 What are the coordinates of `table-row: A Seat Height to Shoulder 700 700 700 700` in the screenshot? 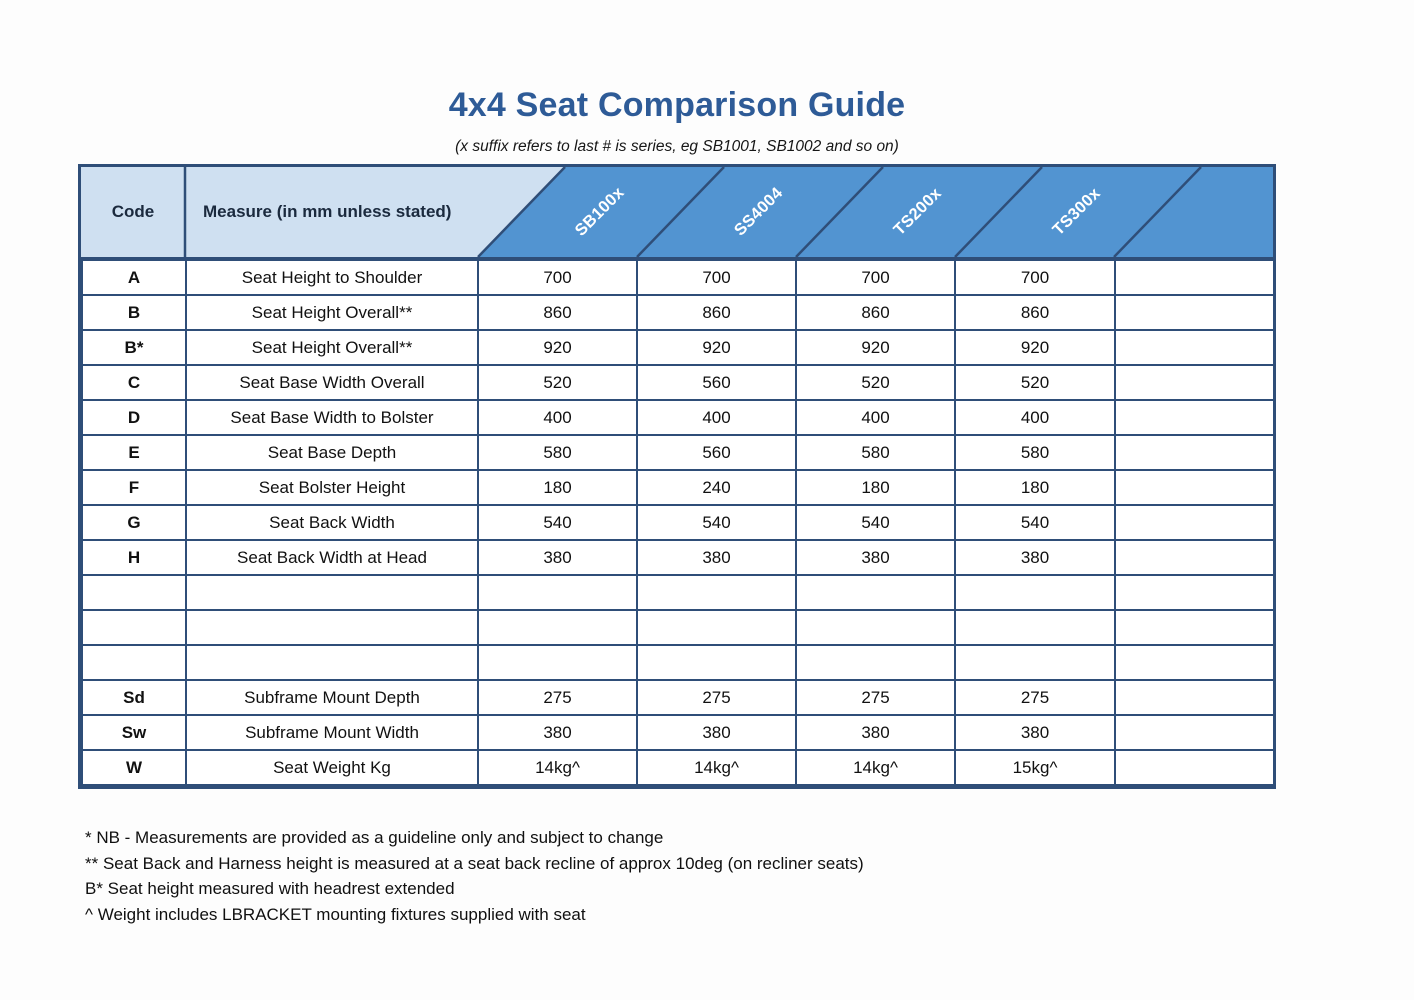 It's located at (678, 277).